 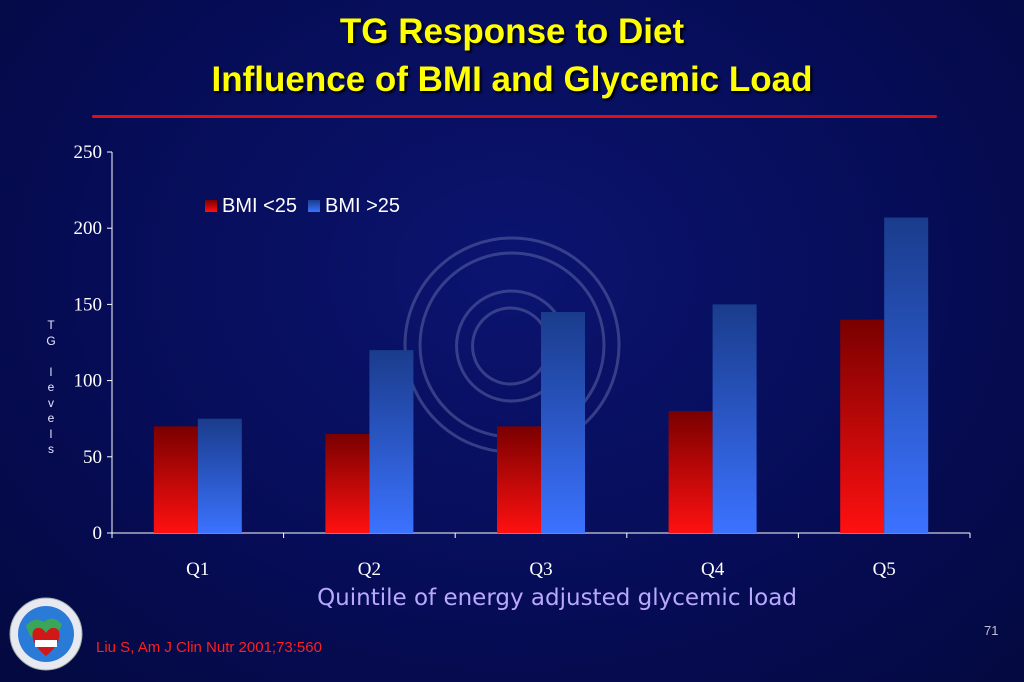 What do you see at coordinates (884, 569) in the screenshot?
I see `x-tick-label: Q5` at bounding box center [884, 569].